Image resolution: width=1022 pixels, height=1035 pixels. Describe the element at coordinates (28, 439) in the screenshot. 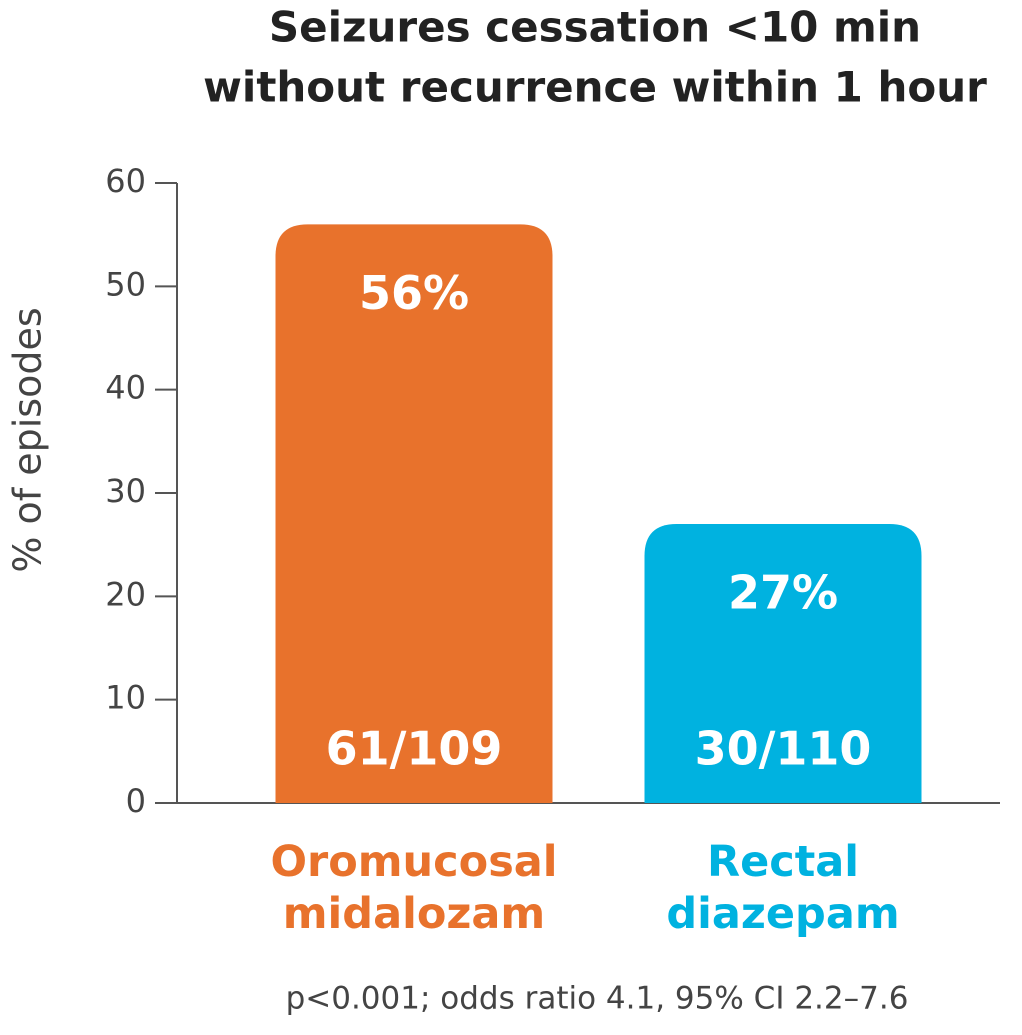

I see `y-axis-label: % of episodes` at that location.